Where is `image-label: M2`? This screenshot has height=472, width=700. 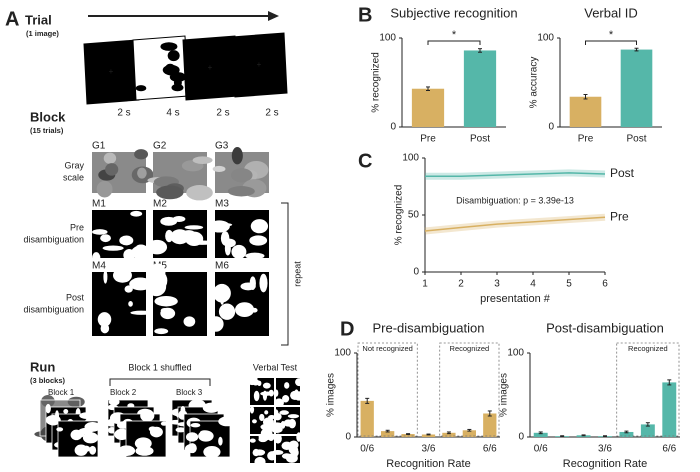 image-label: M2 is located at coordinates (160, 204).